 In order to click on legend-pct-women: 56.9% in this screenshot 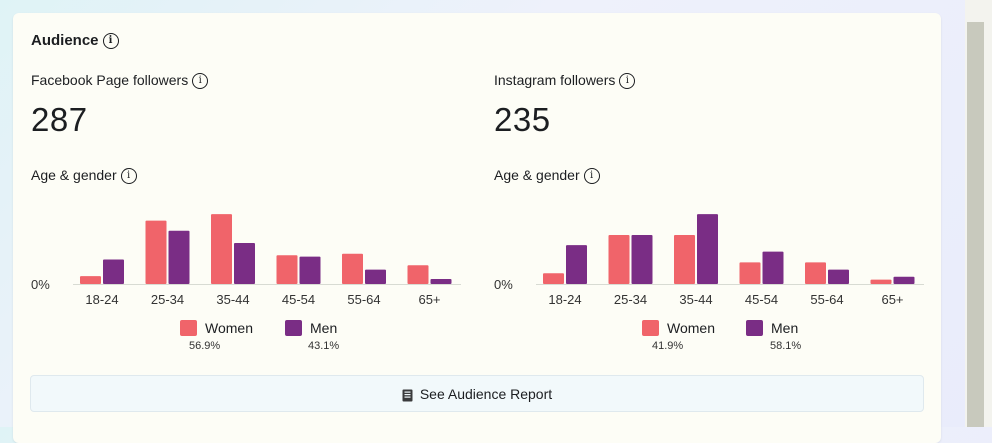, I will do `click(205, 346)`.